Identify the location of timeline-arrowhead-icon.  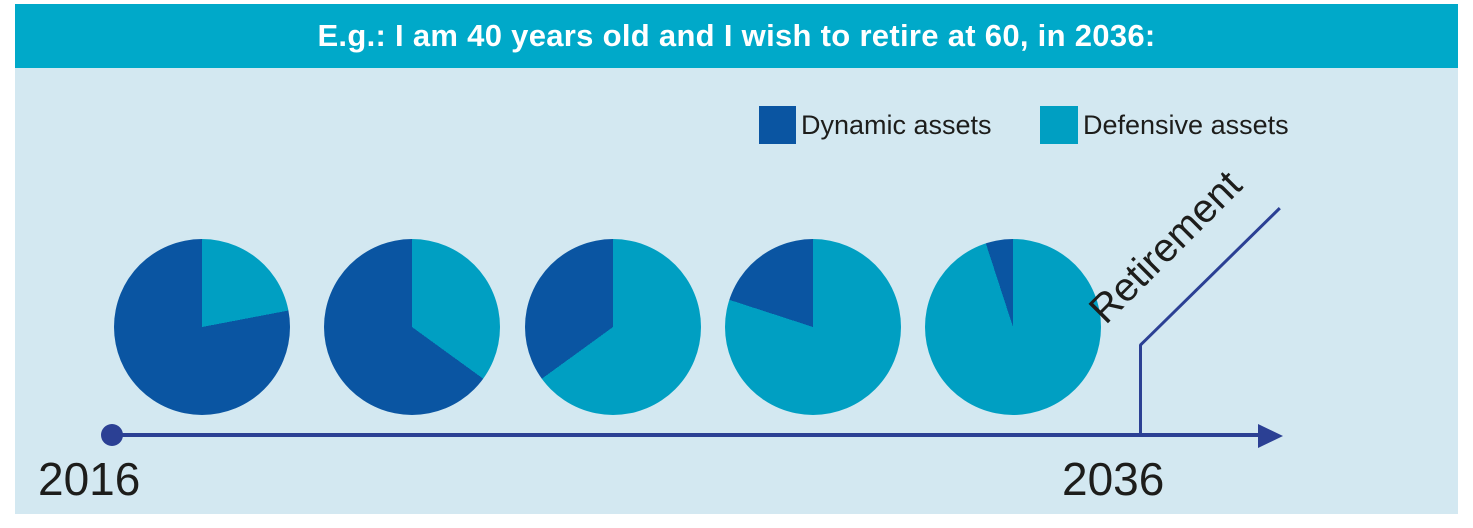
(1270, 436).